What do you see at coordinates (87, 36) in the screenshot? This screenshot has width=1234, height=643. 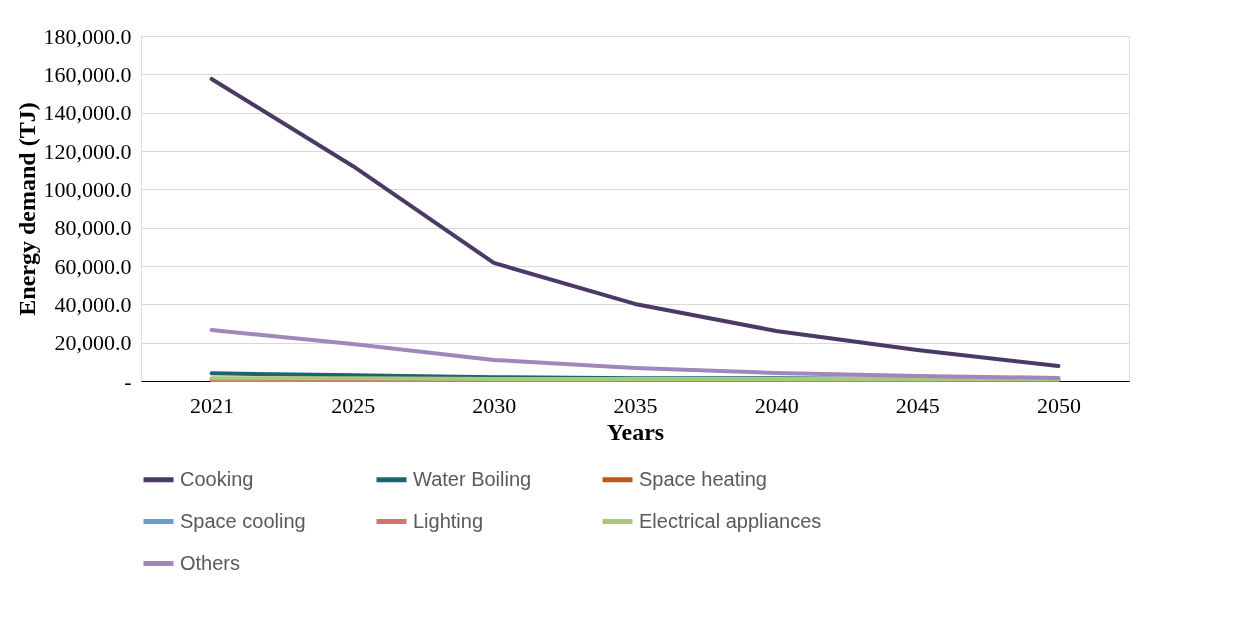 I see `y-tick-label: 180,000.0` at bounding box center [87, 36].